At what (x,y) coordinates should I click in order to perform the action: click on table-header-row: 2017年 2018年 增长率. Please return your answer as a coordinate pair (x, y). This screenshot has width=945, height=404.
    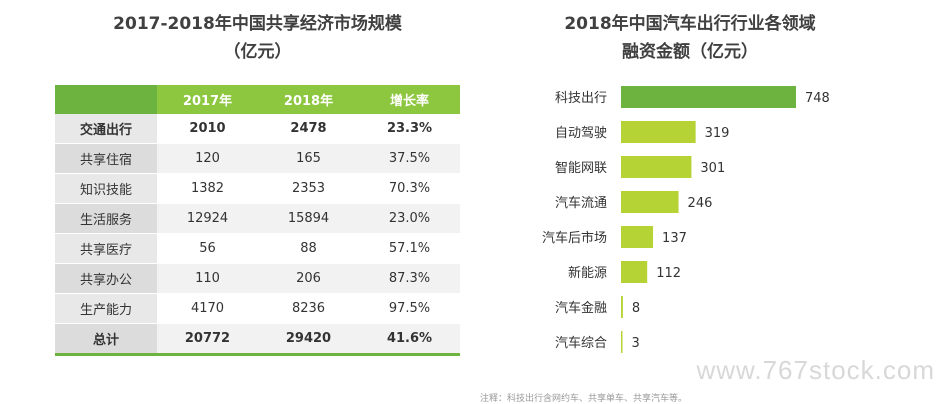
    Looking at the image, I should click on (257, 99).